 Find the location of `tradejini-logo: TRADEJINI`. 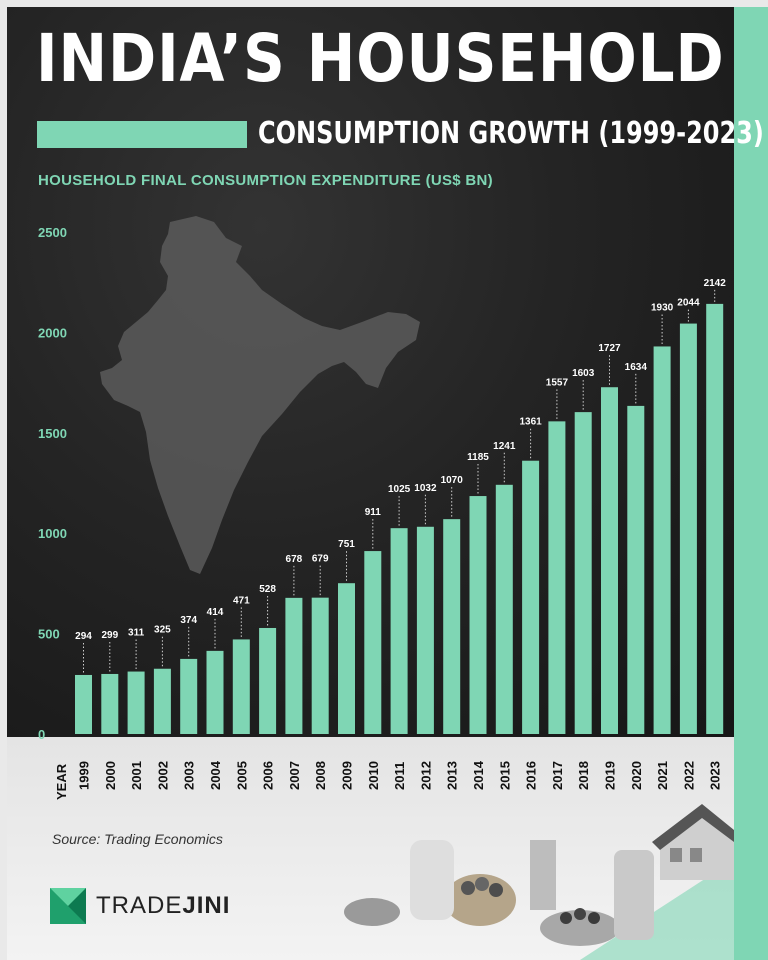

tradejini-logo: TRADEJINI is located at coordinates (140, 906).